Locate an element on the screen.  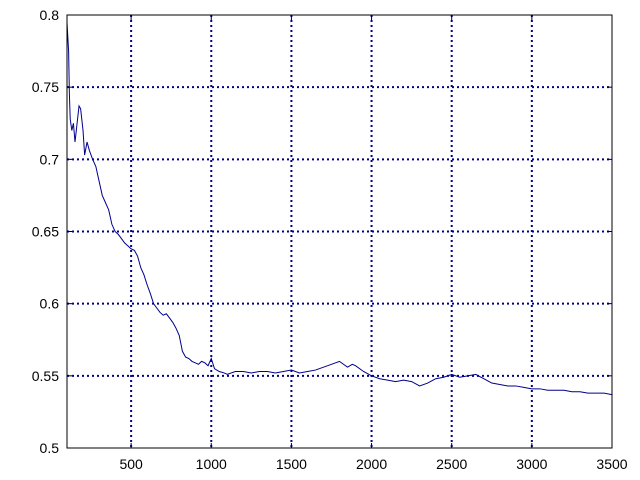
x-tick-label: 2500 is located at coordinates (451, 464).